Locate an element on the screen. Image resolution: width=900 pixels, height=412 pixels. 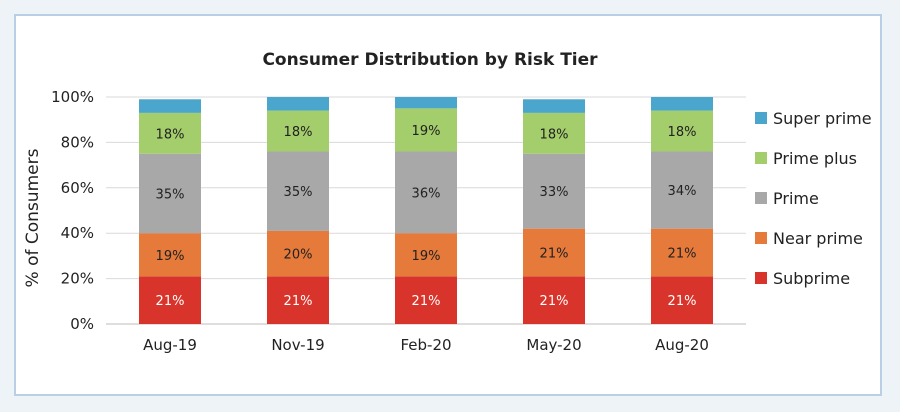
legend-item: Super prime is located at coordinates (813, 118).